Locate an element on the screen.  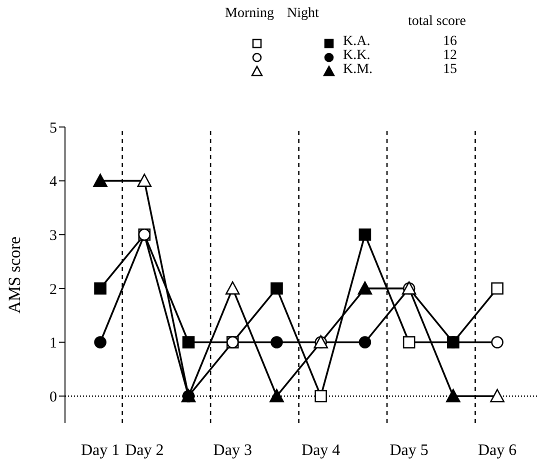
text: Morning is located at coordinates (249, 14).